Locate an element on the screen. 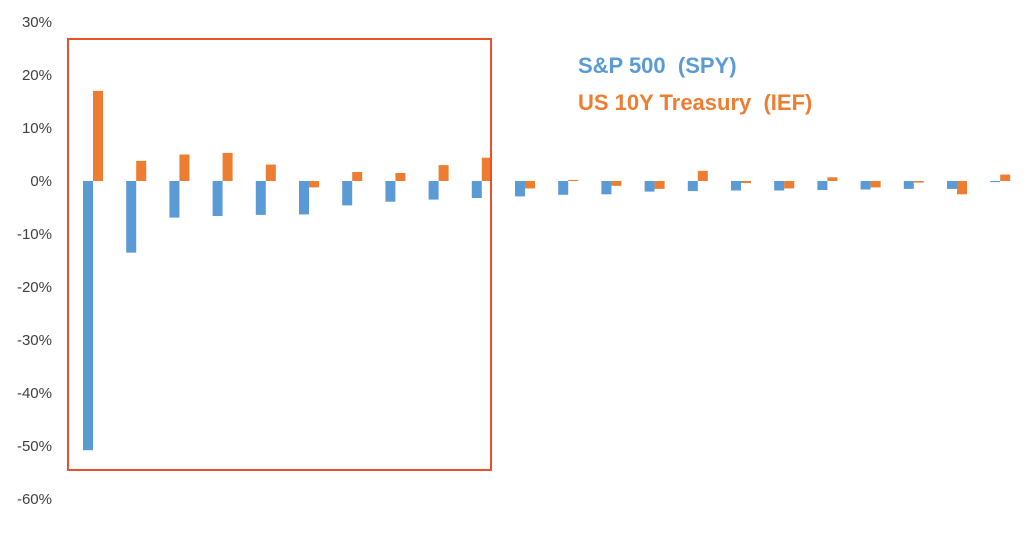 This screenshot has height=534, width=1024. y-tick-label: -10% is located at coordinates (34, 234).